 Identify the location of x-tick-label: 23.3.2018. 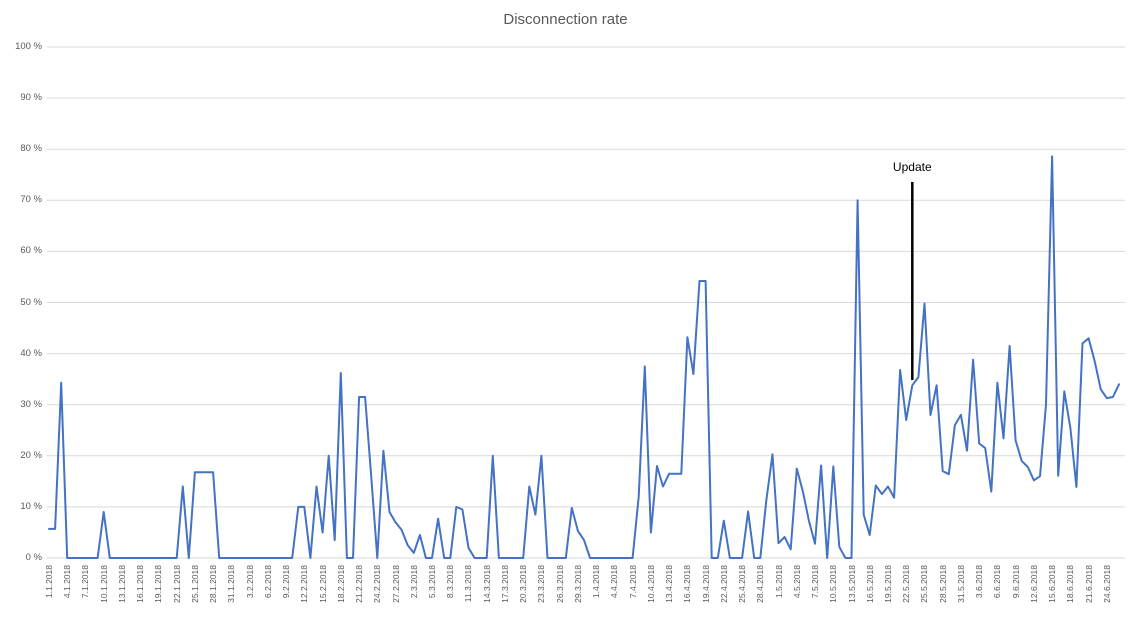
(541, 584).